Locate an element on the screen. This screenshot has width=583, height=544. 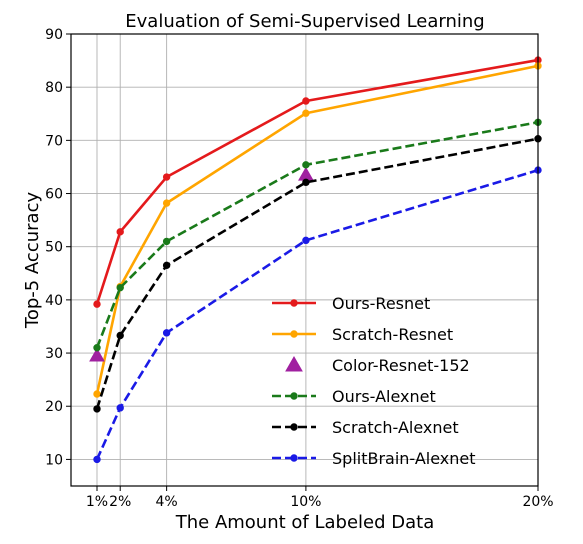
y-tick-label-7: 80 is located at coordinates (54, 88).